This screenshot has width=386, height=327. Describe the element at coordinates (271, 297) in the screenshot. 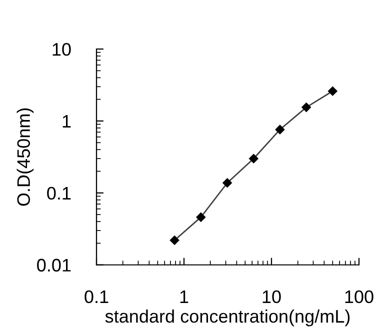

I see `x-tick-label: 10` at that location.